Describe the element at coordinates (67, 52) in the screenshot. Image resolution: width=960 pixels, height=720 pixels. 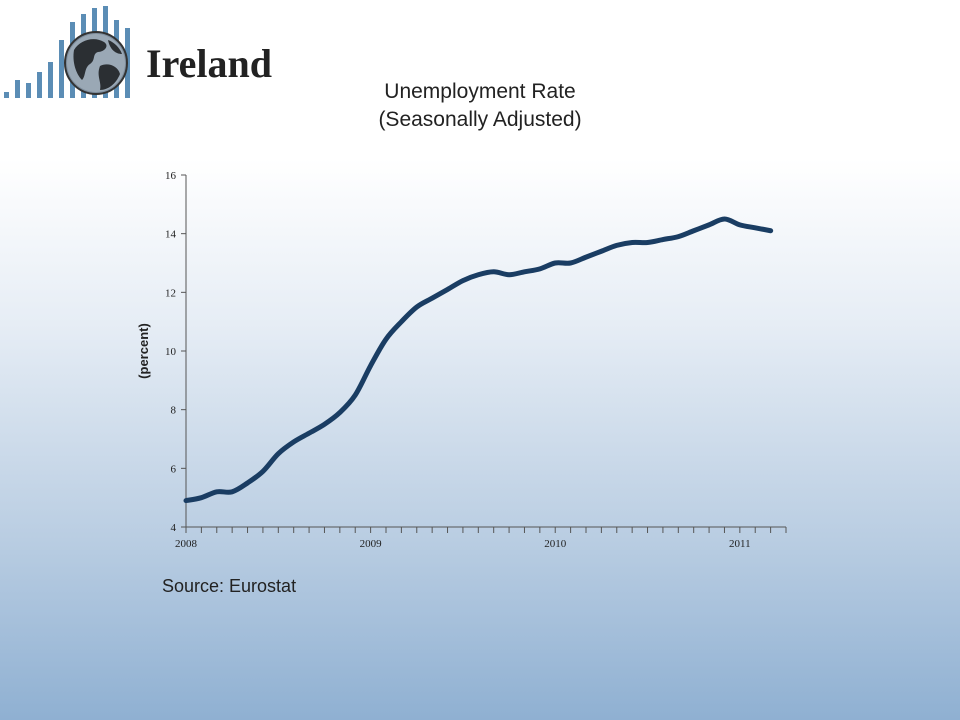
I see `globe-with-bar-chart-icon` at that location.